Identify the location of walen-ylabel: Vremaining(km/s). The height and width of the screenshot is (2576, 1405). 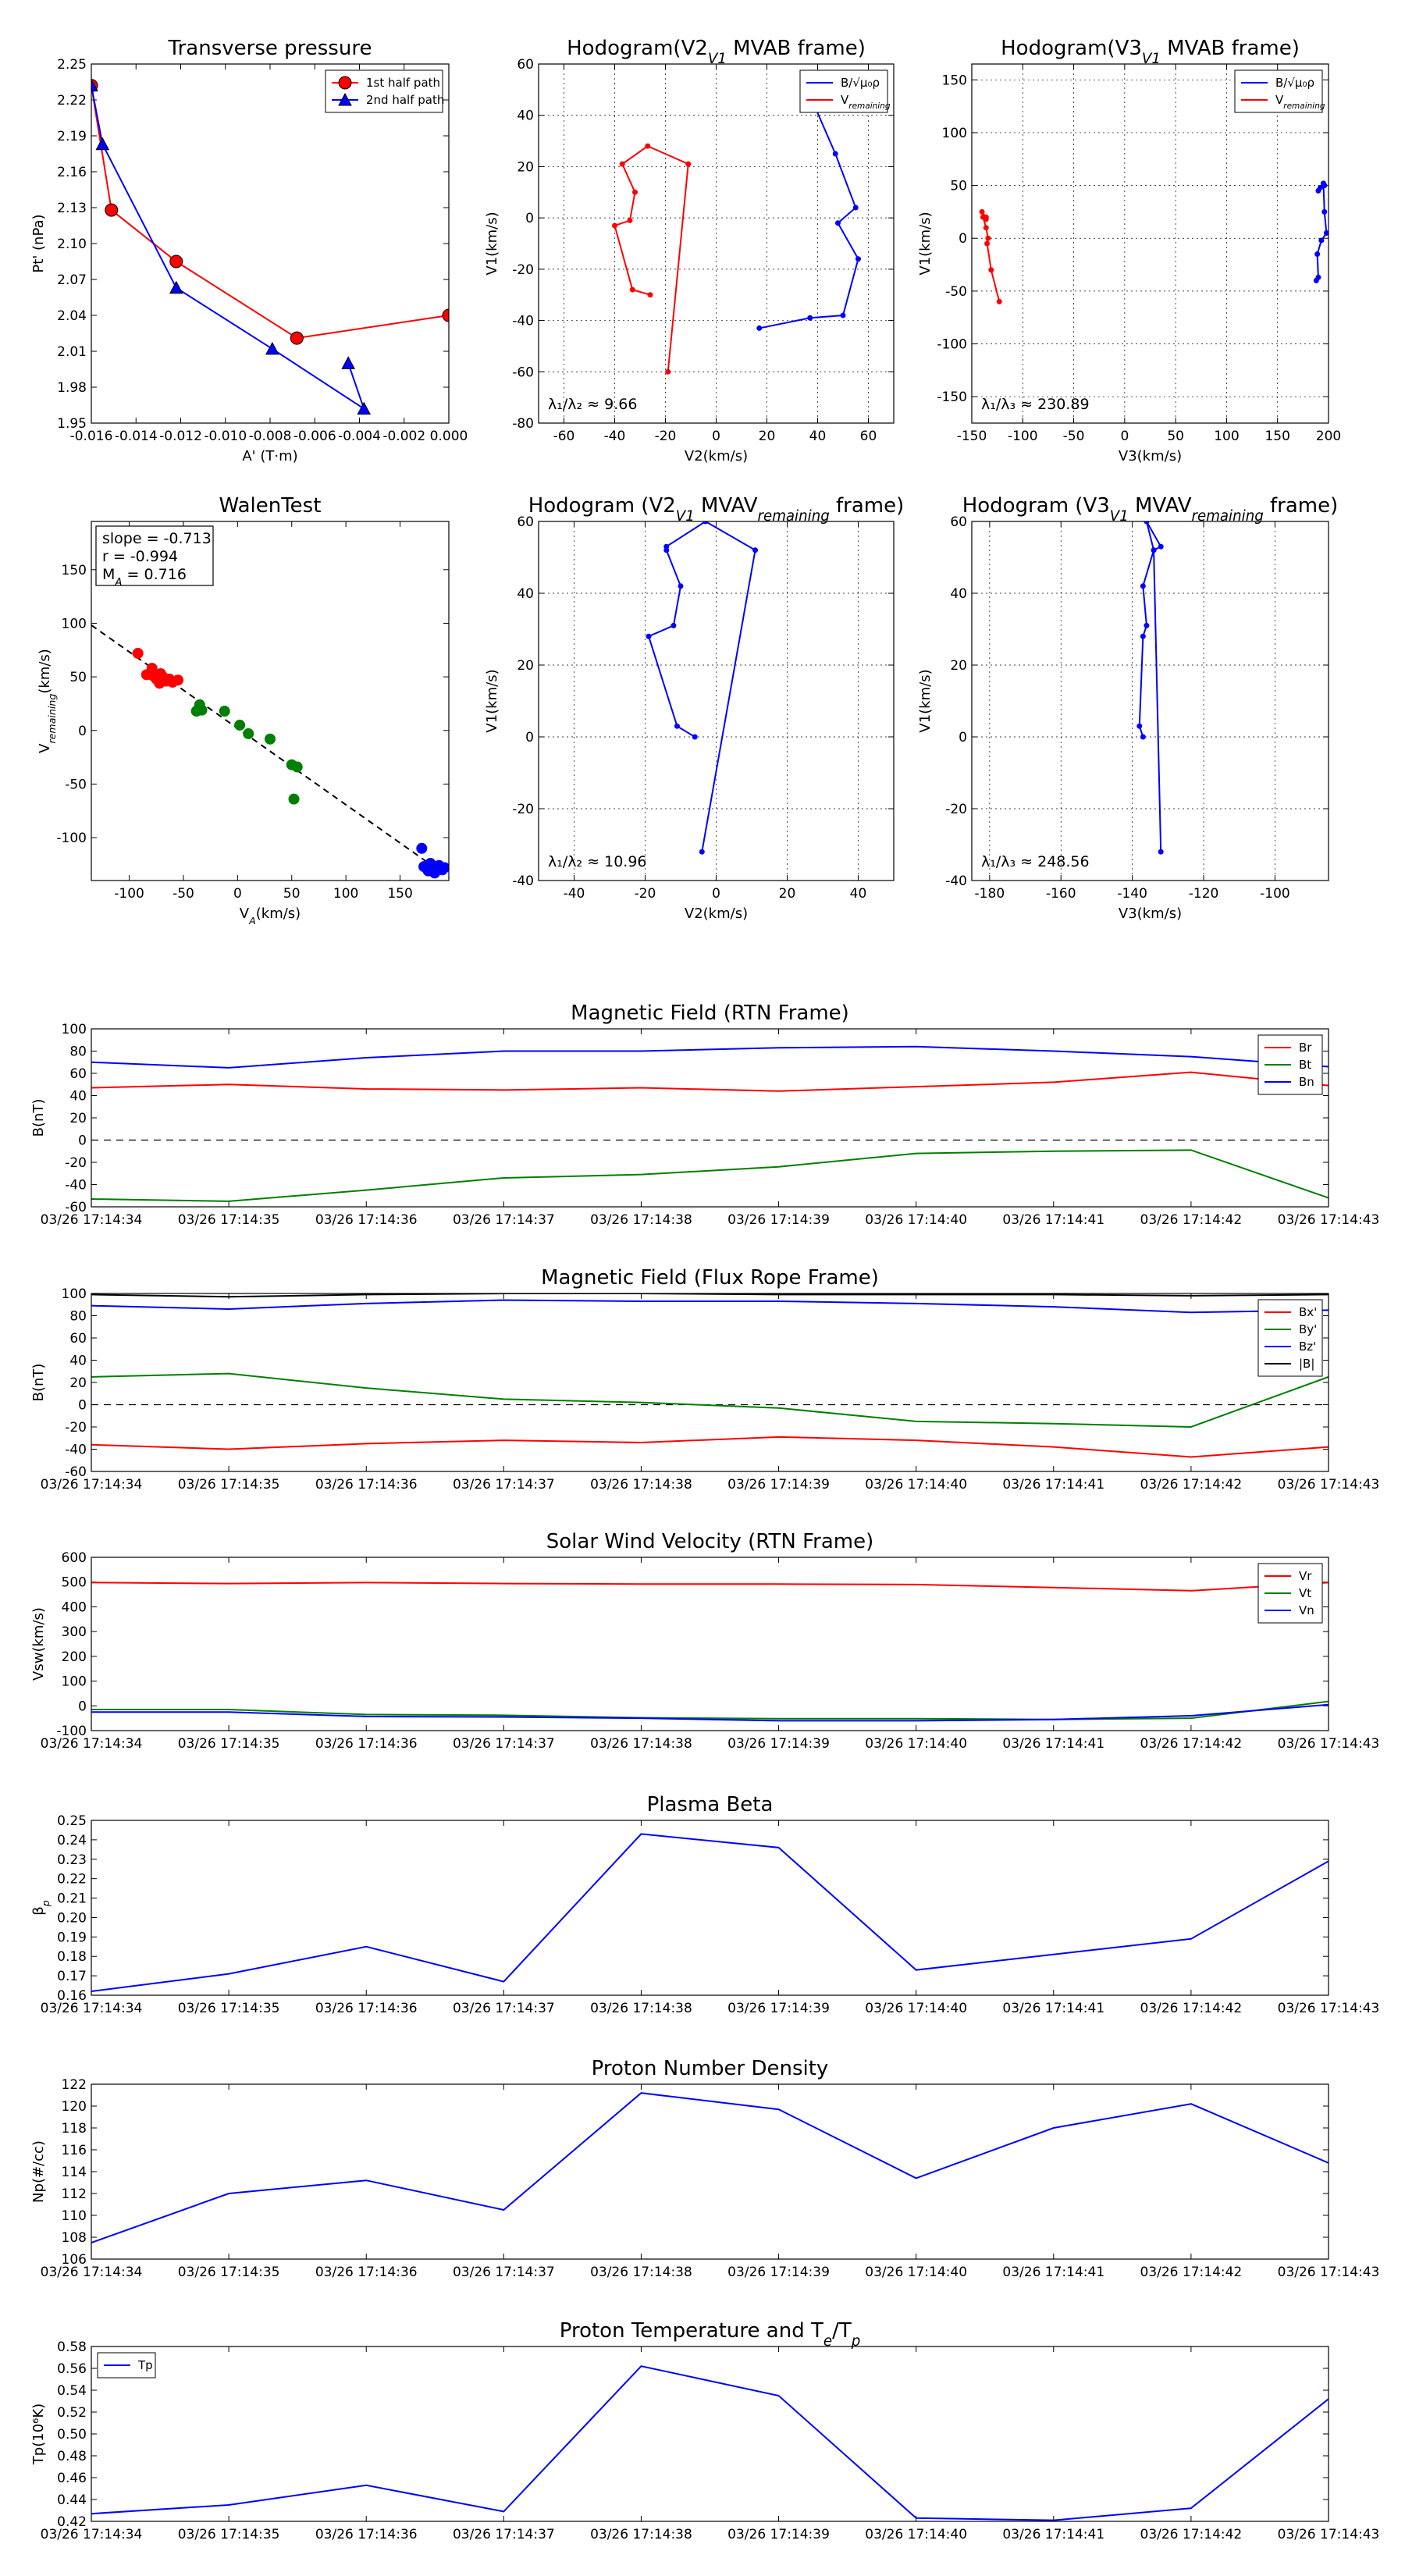
(47, 701).